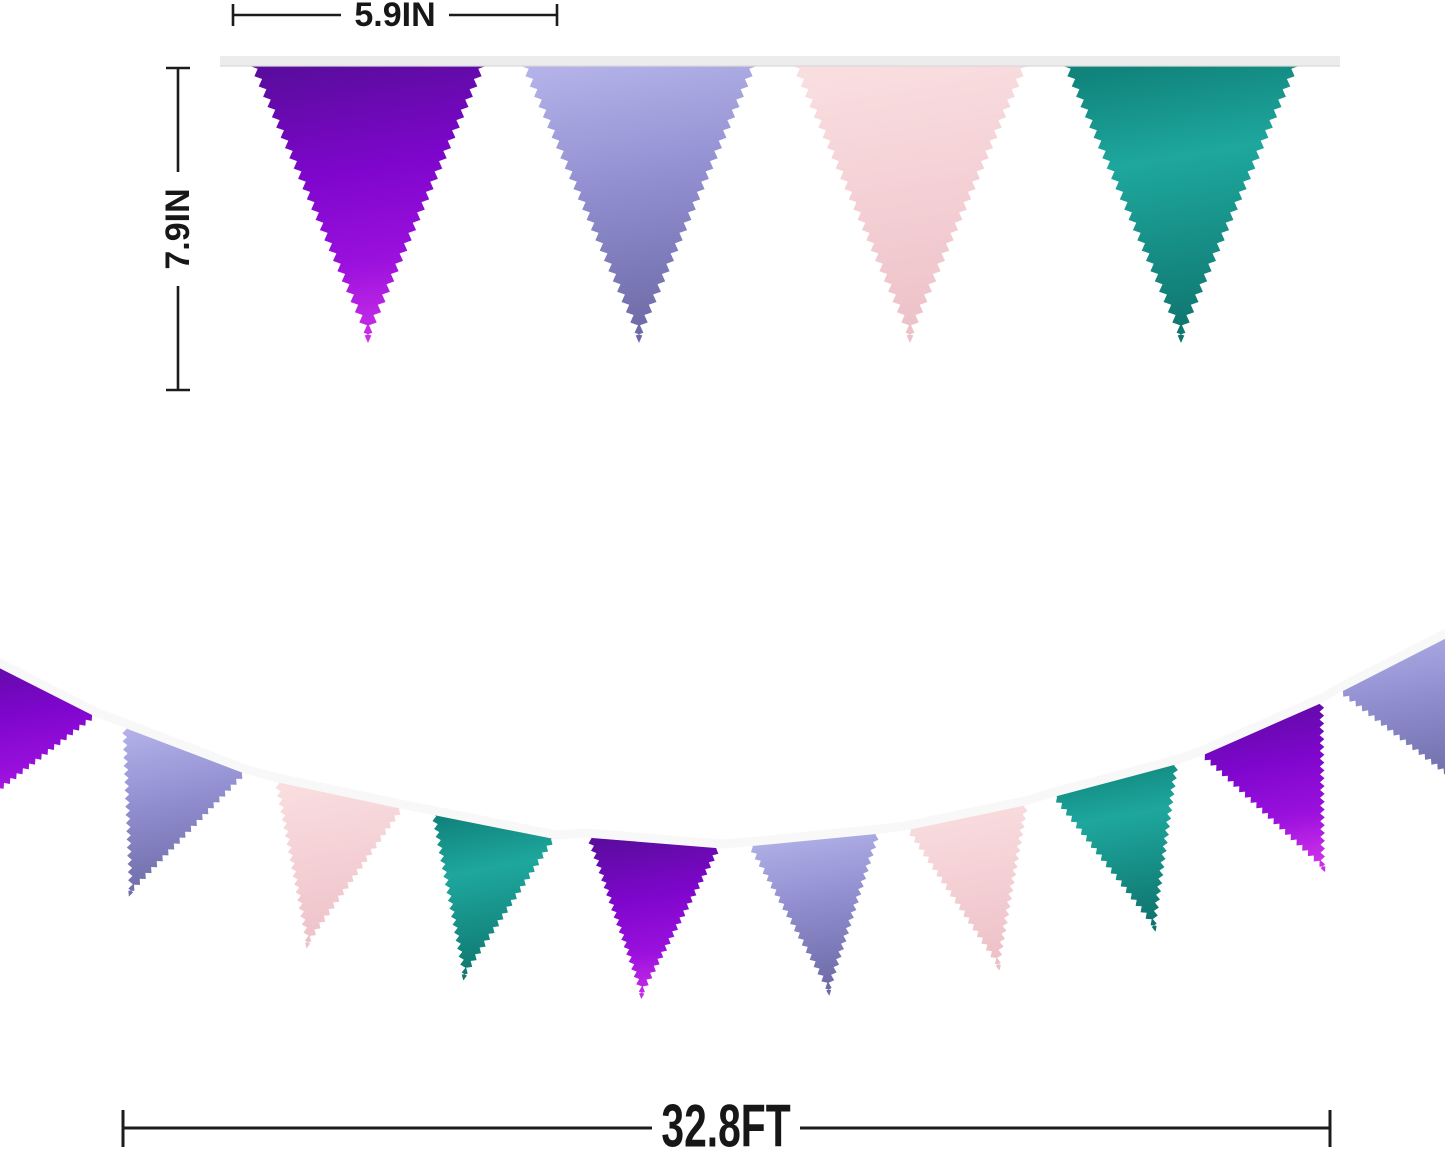  I want to click on flag-height-dimension: 7.9IN, so click(178, 229).